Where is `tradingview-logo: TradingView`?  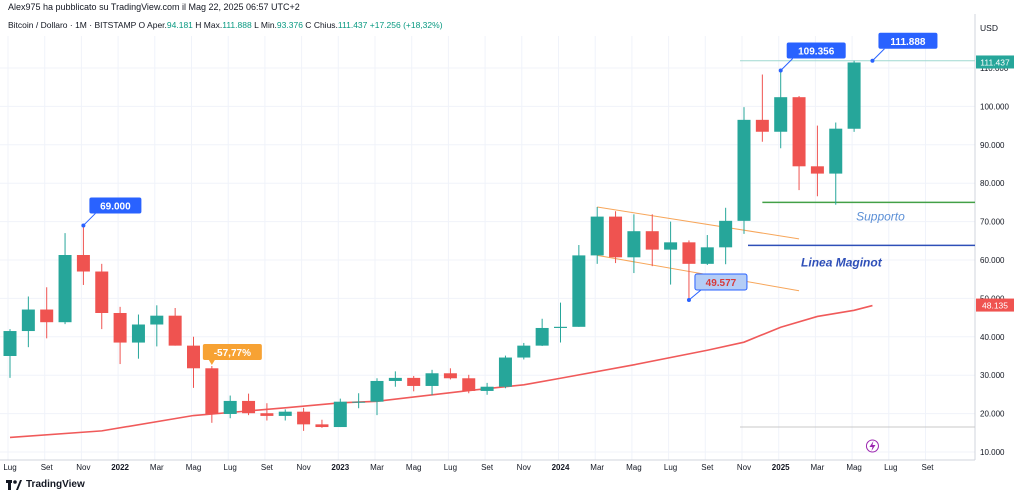
tradingview-logo: TradingView is located at coordinates (45, 484).